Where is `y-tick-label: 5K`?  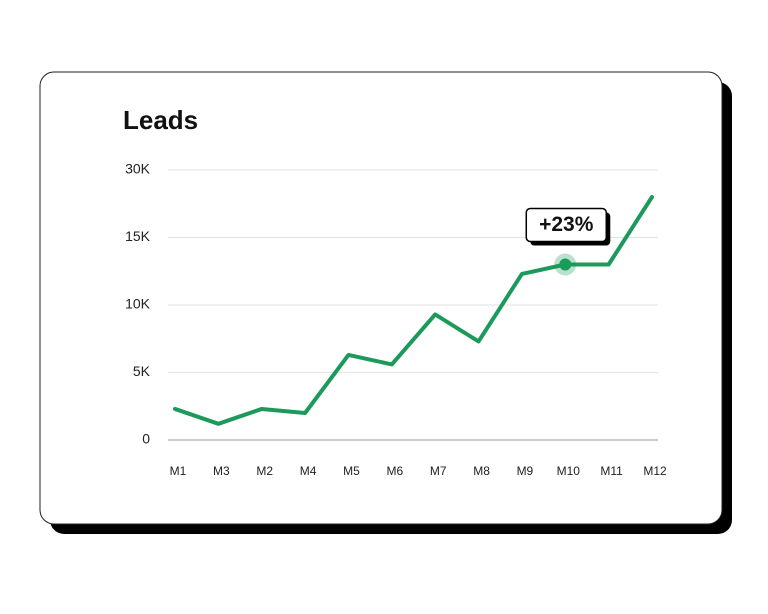 y-tick-label: 5K is located at coordinates (142, 371).